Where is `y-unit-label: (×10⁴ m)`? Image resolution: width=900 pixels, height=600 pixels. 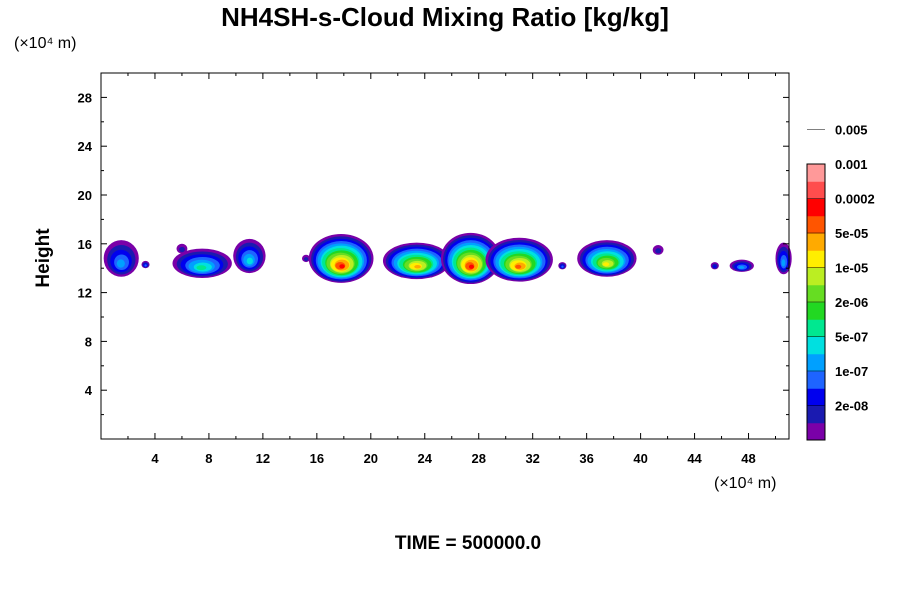 y-unit-label: (×10⁴ m) is located at coordinates (45, 43).